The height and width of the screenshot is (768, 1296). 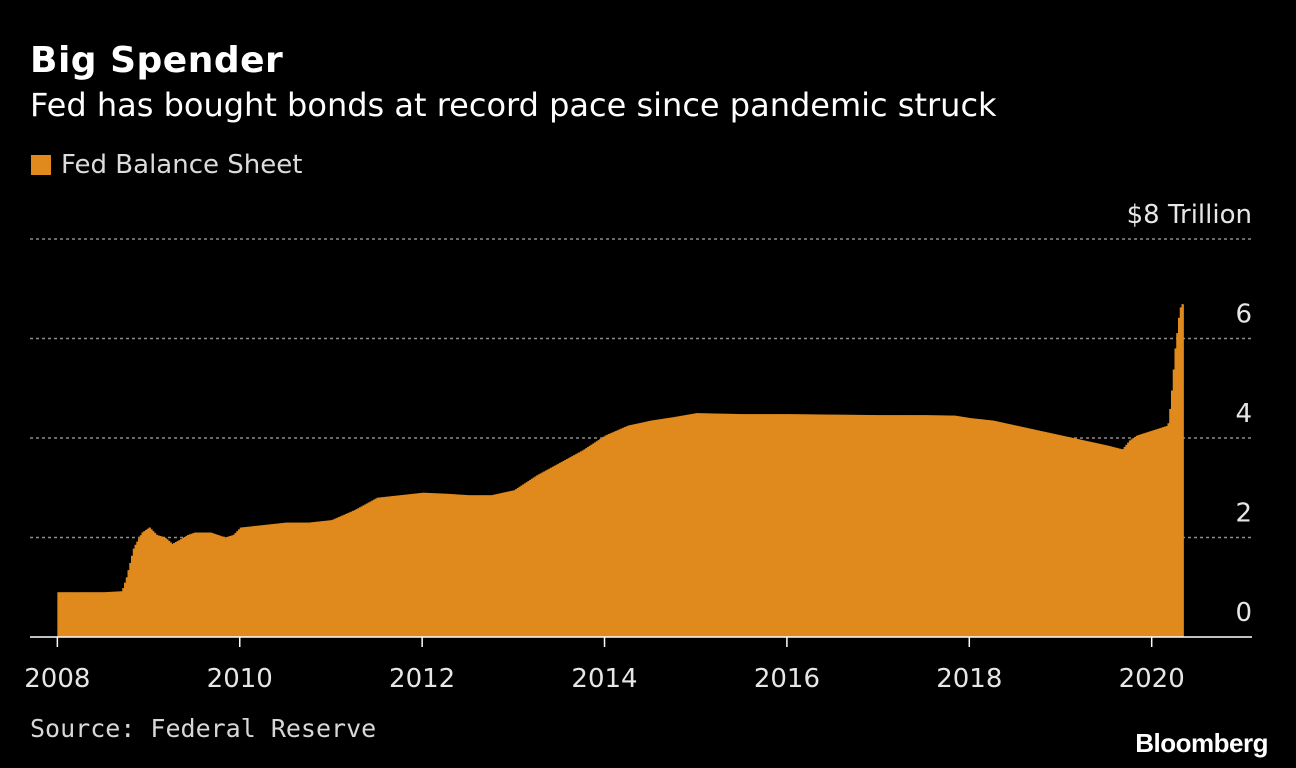 What do you see at coordinates (969, 679) in the screenshot?
I see `x-tick-label: 2018` at bounding box center [969, 679].